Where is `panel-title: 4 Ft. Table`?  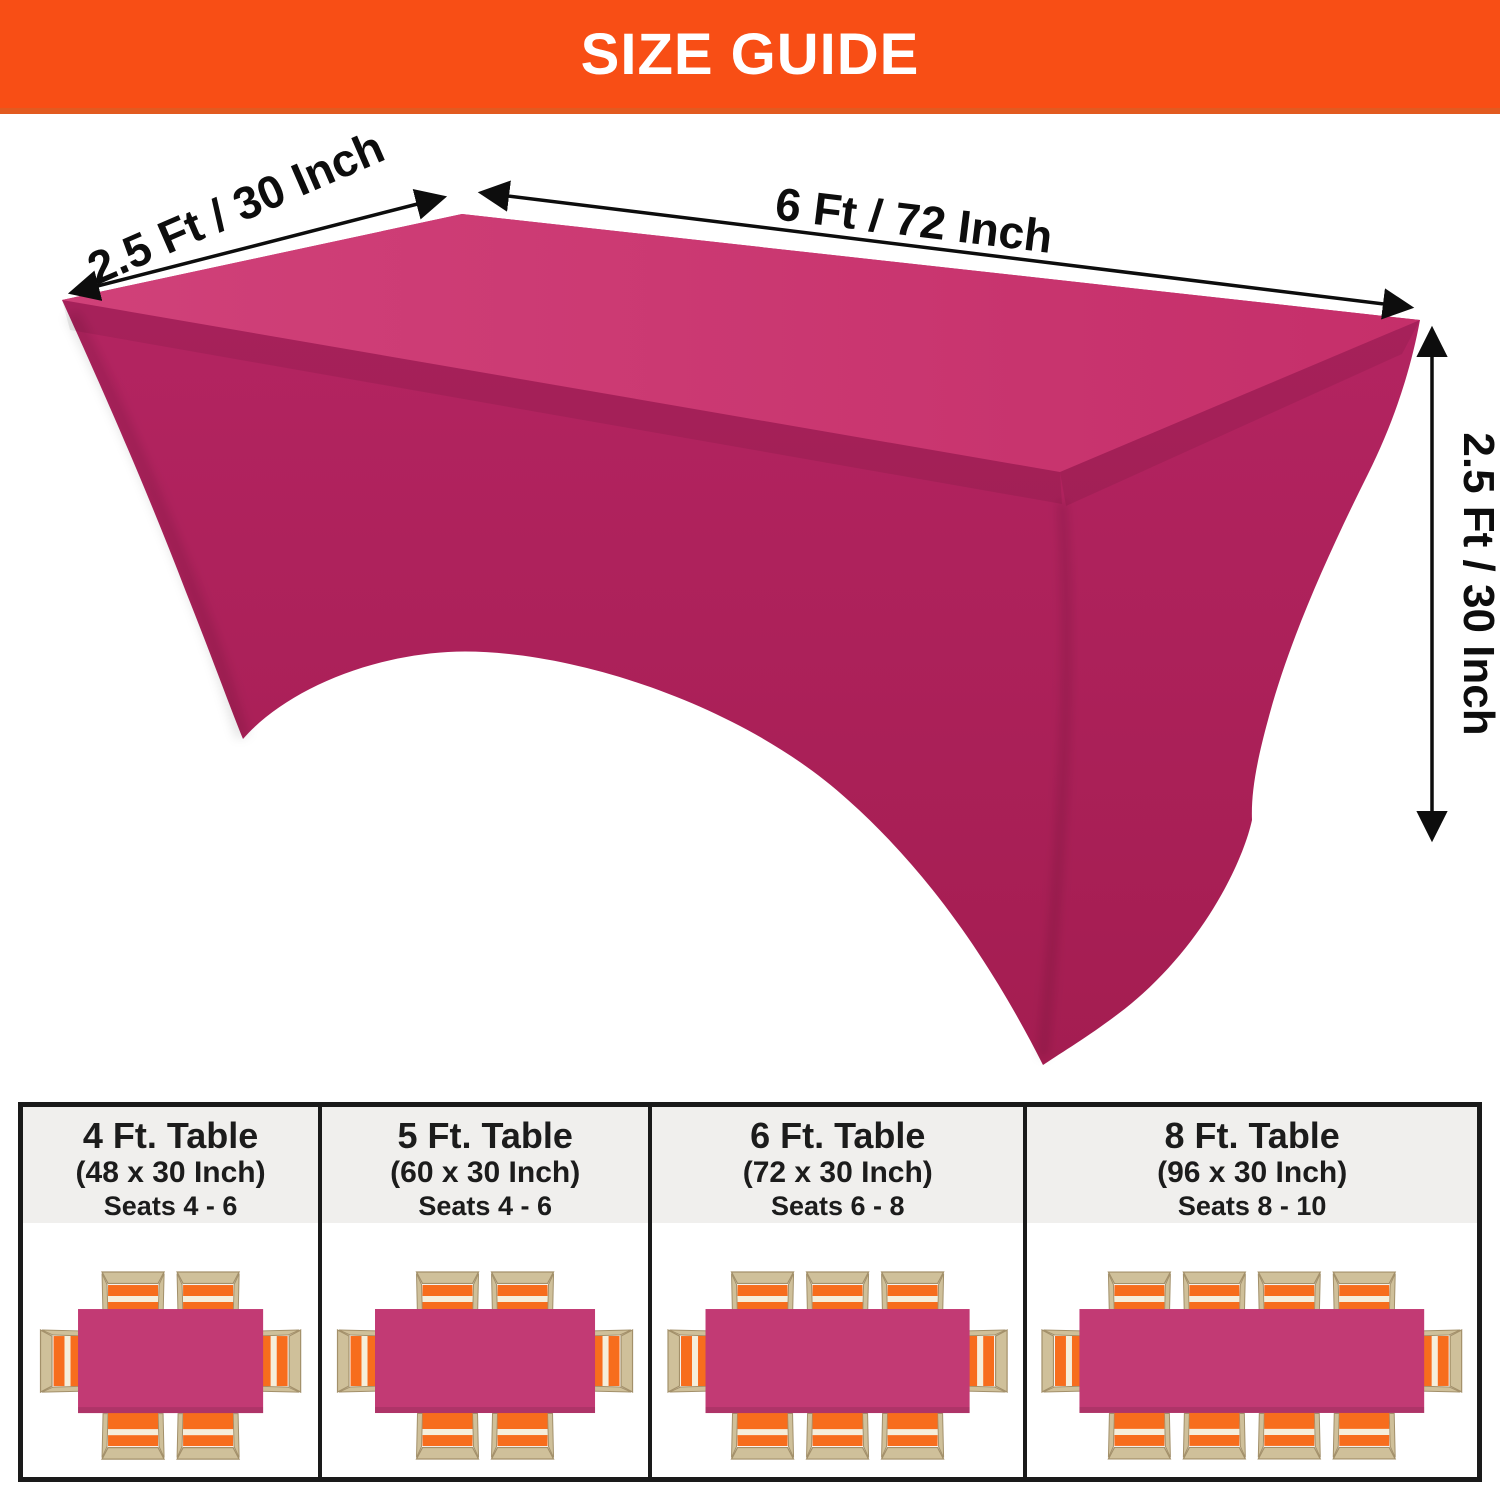
panel-title: 4 Ft. Table is located at coordinates (170, 1135).